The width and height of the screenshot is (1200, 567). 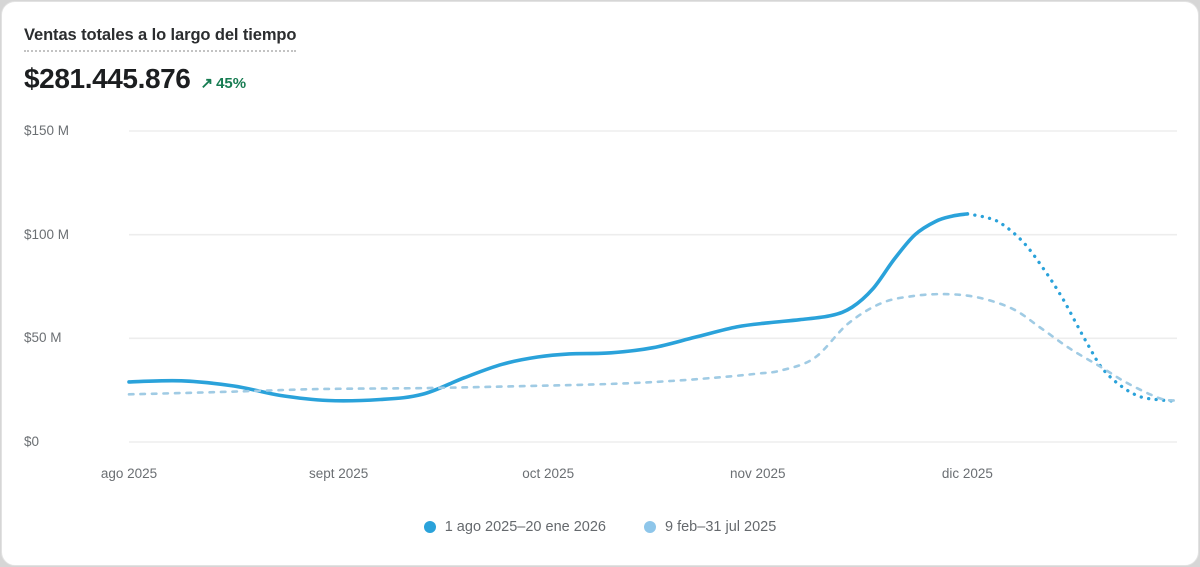 What do you see at coordinates (967, 473) in the screenshot?
I see `x-axis-tick-label: dic 2025` at bounding box center [967, 473].